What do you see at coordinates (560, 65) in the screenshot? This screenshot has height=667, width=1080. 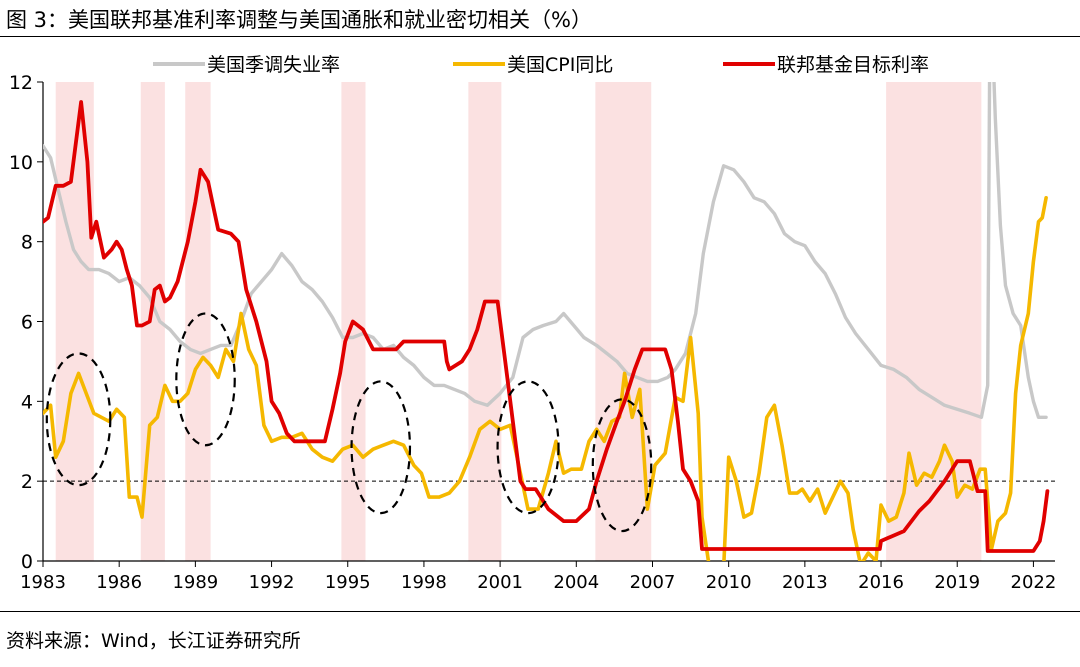 I see `legend-label-1: 美国CPI同比` at bounding box center [560, 65].